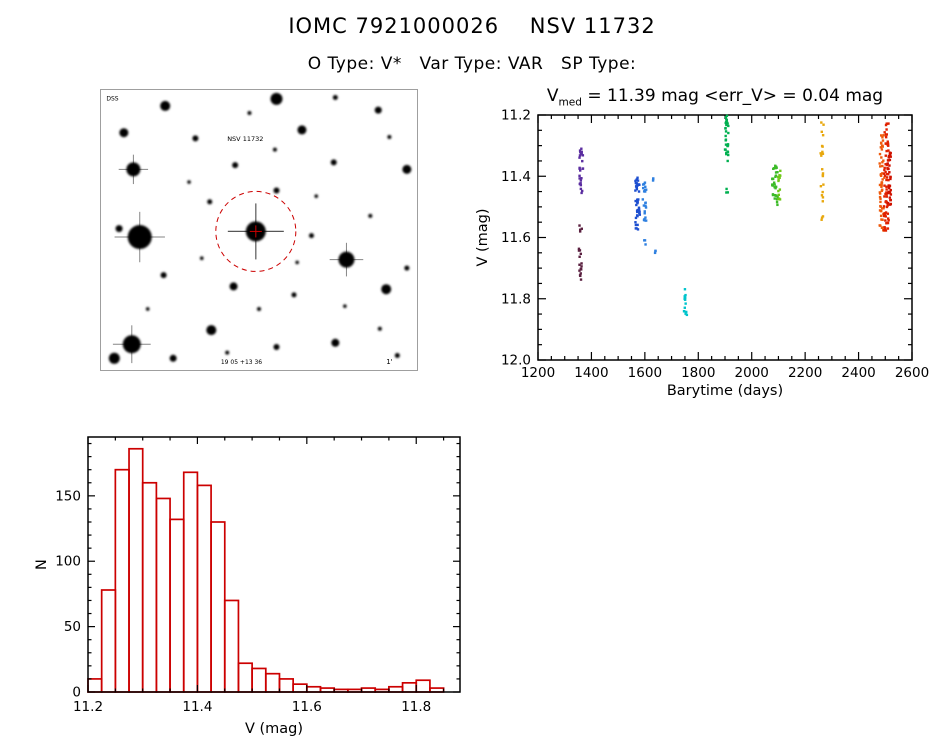 The width and height of the screenshot is (944, 747). I want to click on y-tick-label: 11.8, so click(516, 299).